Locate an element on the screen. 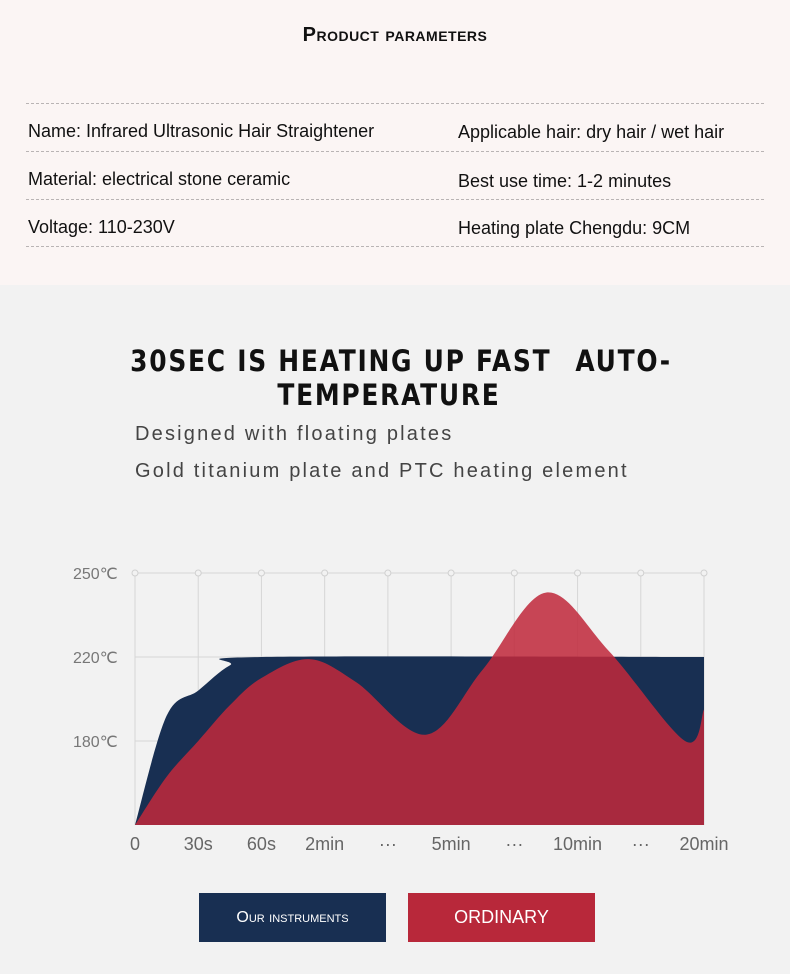  headline: 30SEC IS HEATING UP FAST AUTO-TEMPERATURE is located at coordinates (394, 378).